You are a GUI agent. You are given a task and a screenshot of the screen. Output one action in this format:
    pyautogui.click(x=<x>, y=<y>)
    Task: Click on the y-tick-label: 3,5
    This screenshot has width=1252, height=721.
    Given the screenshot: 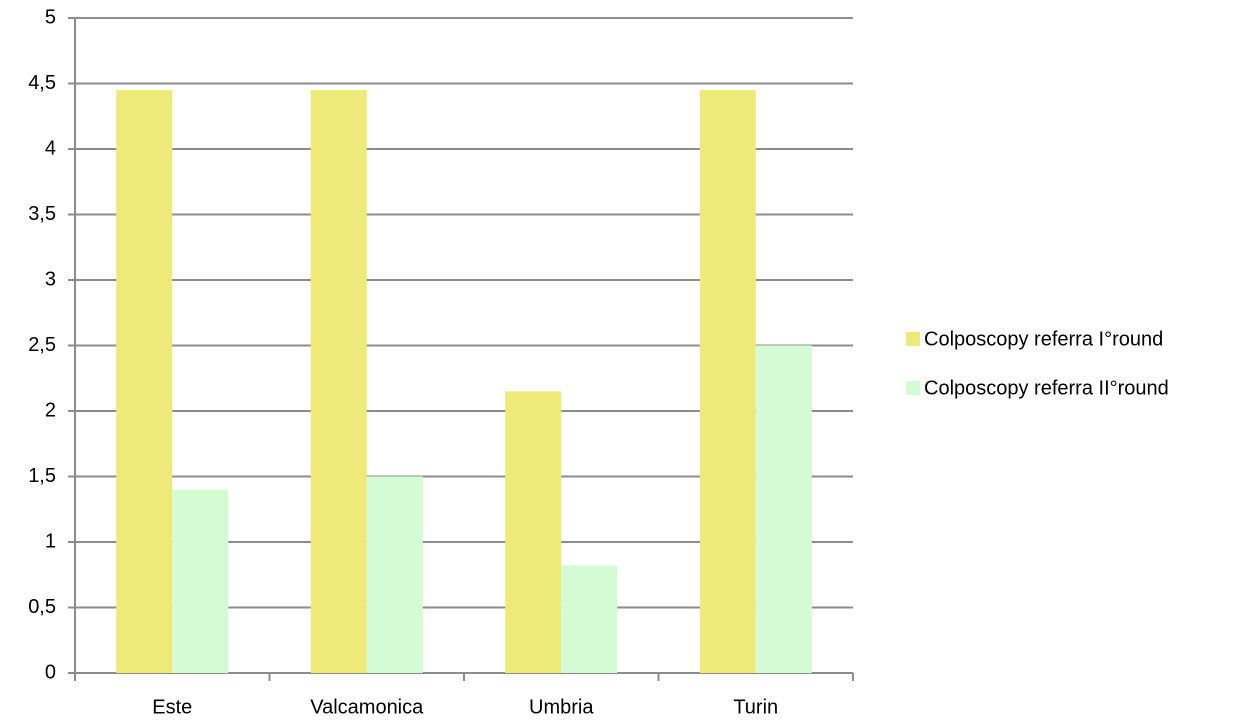 What is the action you would take?
    pyautogui.click(x=42, y=214)
    